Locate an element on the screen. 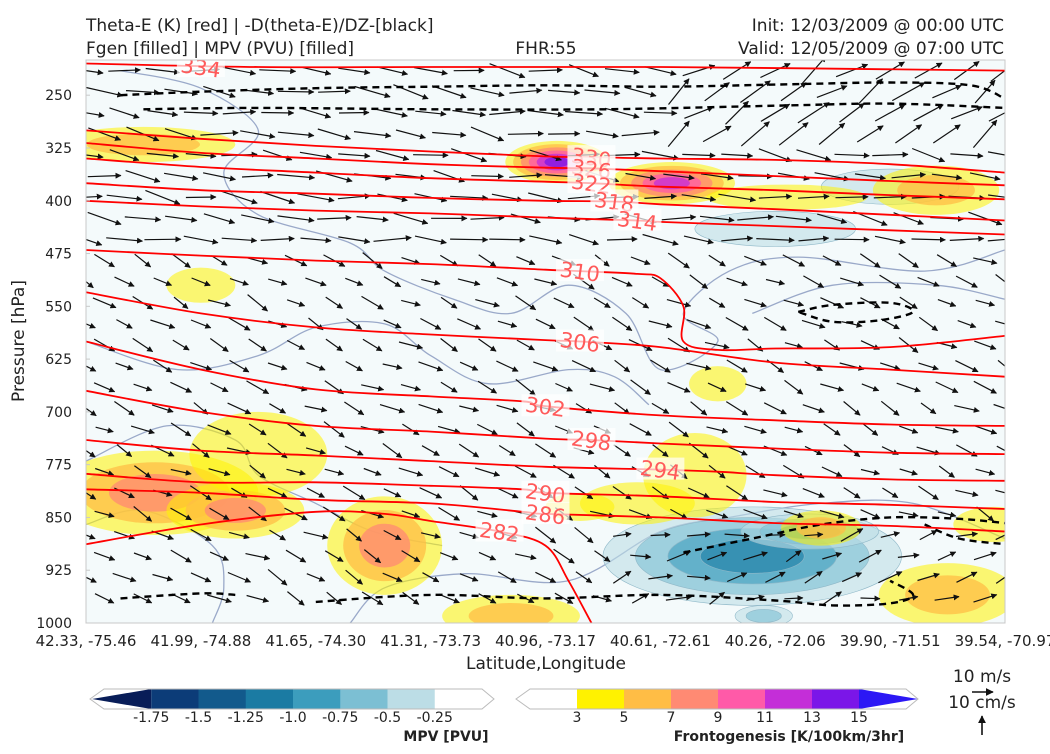 Image resolution: width=1050 pixels, height=754 pixels. x-tick-label: 40.96, -73.17 is located at coordinates (545, 641).